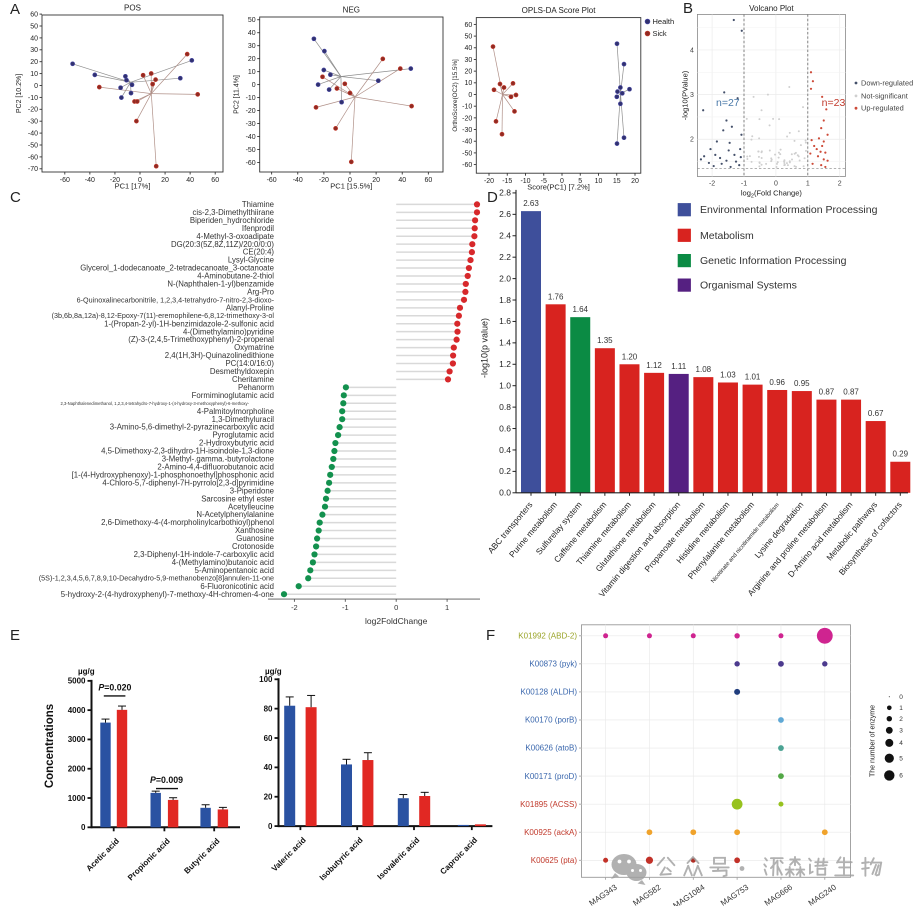 This screenshot has height=911, width=916. Describe the element at coordinates (551, 748) in the screenshot. I see `svg-text: K00626 (atoB)` at that location.